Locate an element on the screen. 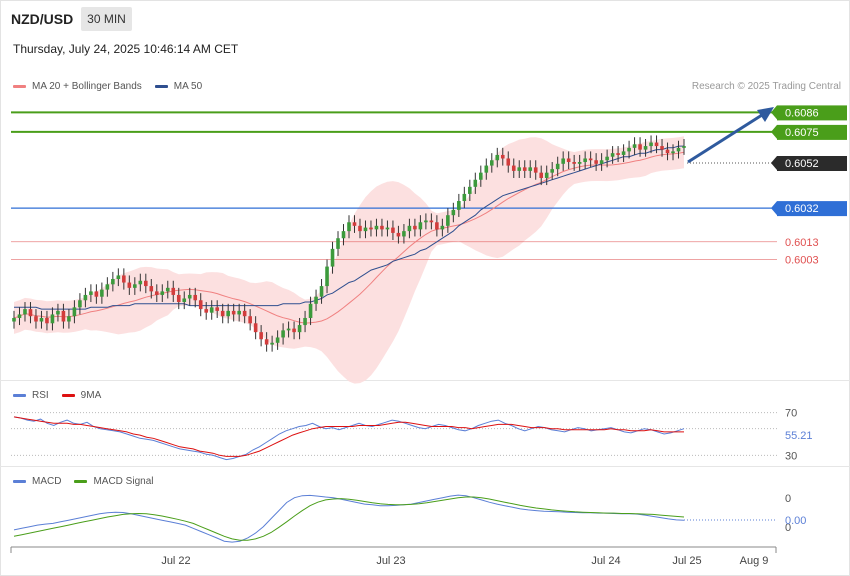 The image size is (850, 576). legend-macd-signal: MACD Signal is located at coordinates (113, 481).